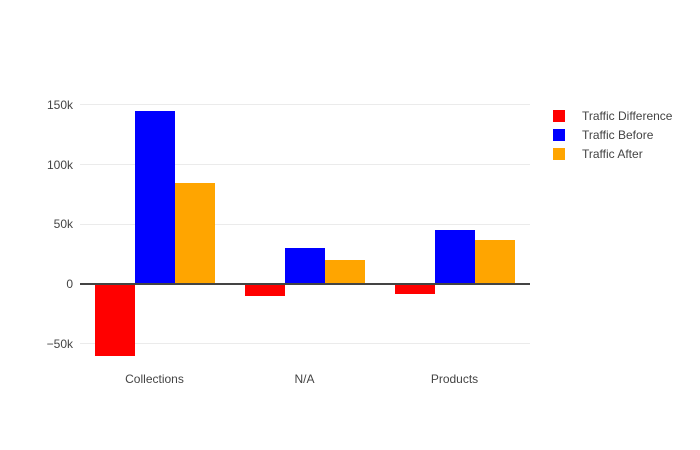  Describe the element at coordinates (304, 165) in the screenshot. I see `gridline-100k` at that location.